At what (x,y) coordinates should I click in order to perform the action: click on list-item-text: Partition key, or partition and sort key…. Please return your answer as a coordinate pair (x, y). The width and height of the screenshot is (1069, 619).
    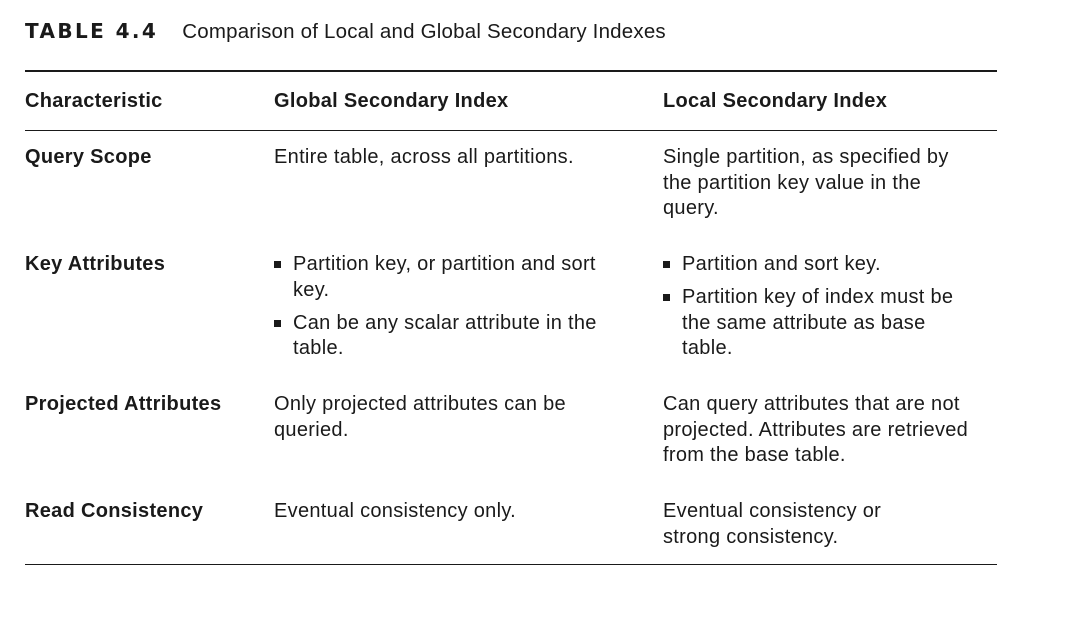
    Looking at the image, I should click on (444, 277).